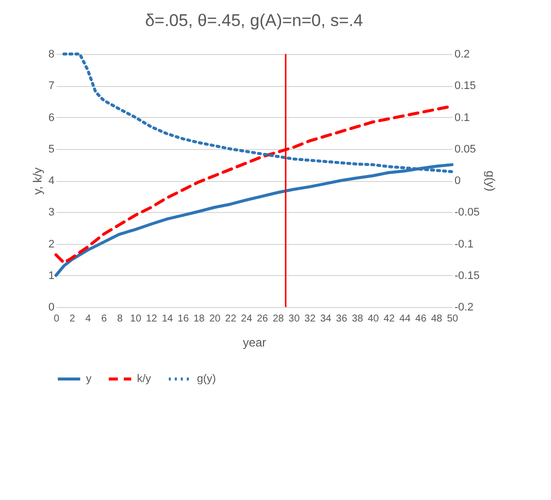 Image resolution: width=551 pixels, height=500 pixels. I want to click on x-tick-label: 6, so click(104, 319).